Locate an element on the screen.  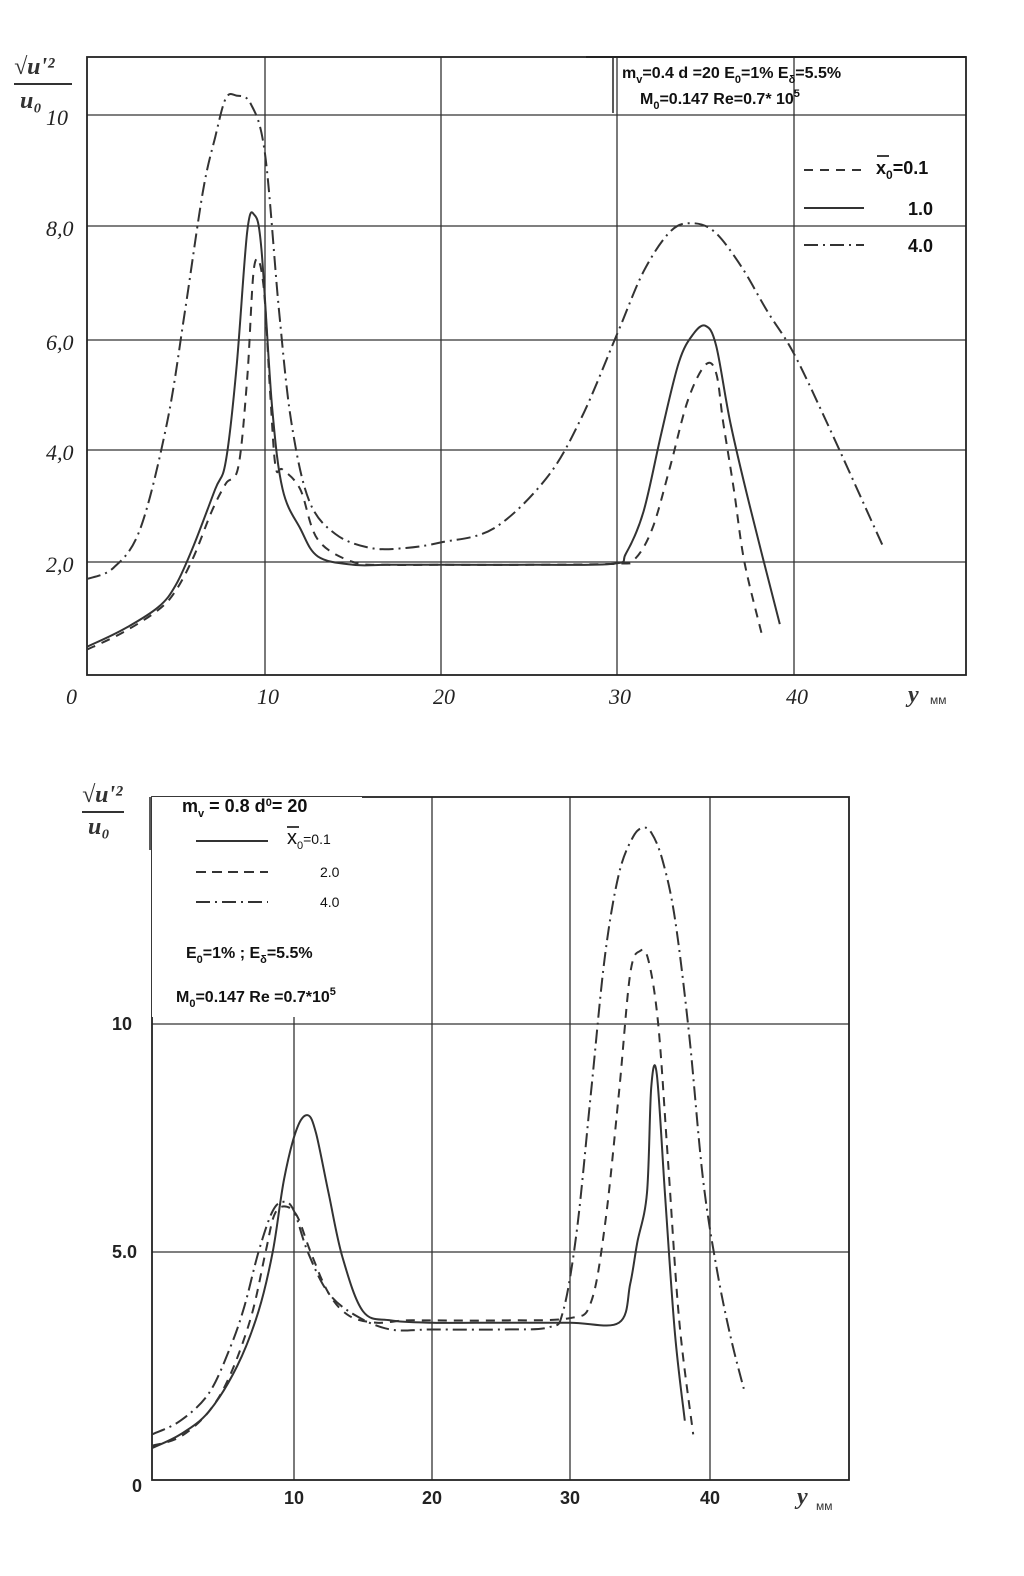
chart-2-x-label-unit: мм is located at coordinates (824, 1506).